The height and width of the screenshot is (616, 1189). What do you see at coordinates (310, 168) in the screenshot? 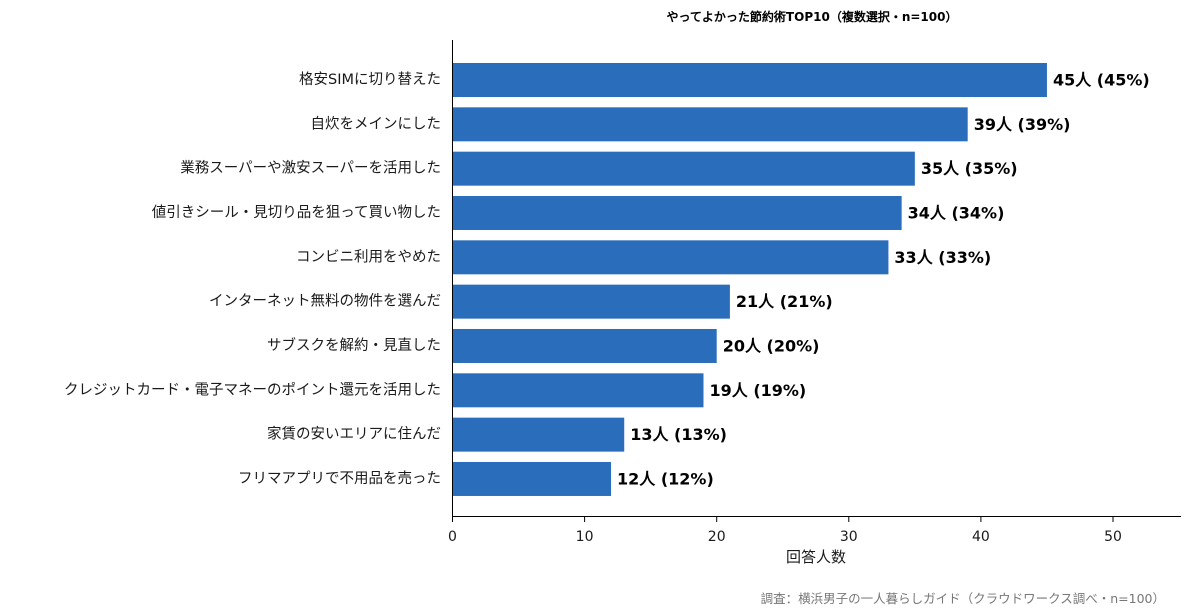
I see `category-label: 業務スーパーや激安スーパーを活用した` at bounding box center [310, 168].